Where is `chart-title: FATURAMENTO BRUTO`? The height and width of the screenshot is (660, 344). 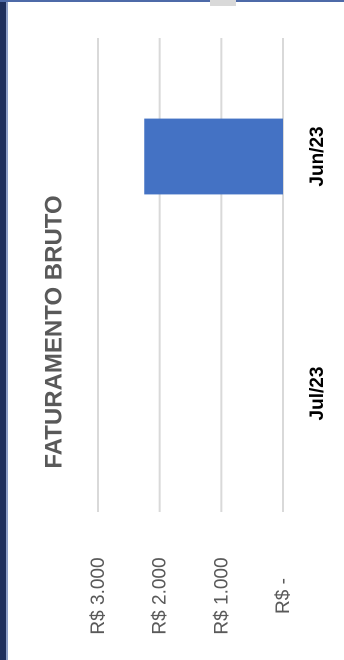
chart-title: FATURAMENTO BRUTO is located at coordinates (53, 331).